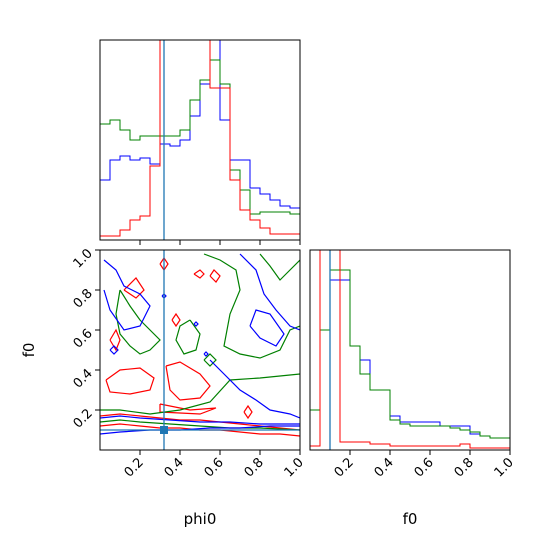  I want to click on f0-histogram-frame, so click(410, 350).